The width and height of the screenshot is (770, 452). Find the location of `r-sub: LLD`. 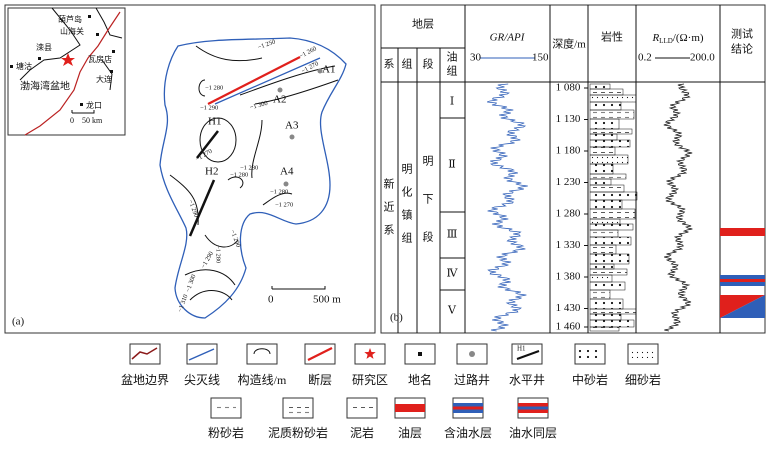

r-sub: LLD is located at coordinates (666, 41).